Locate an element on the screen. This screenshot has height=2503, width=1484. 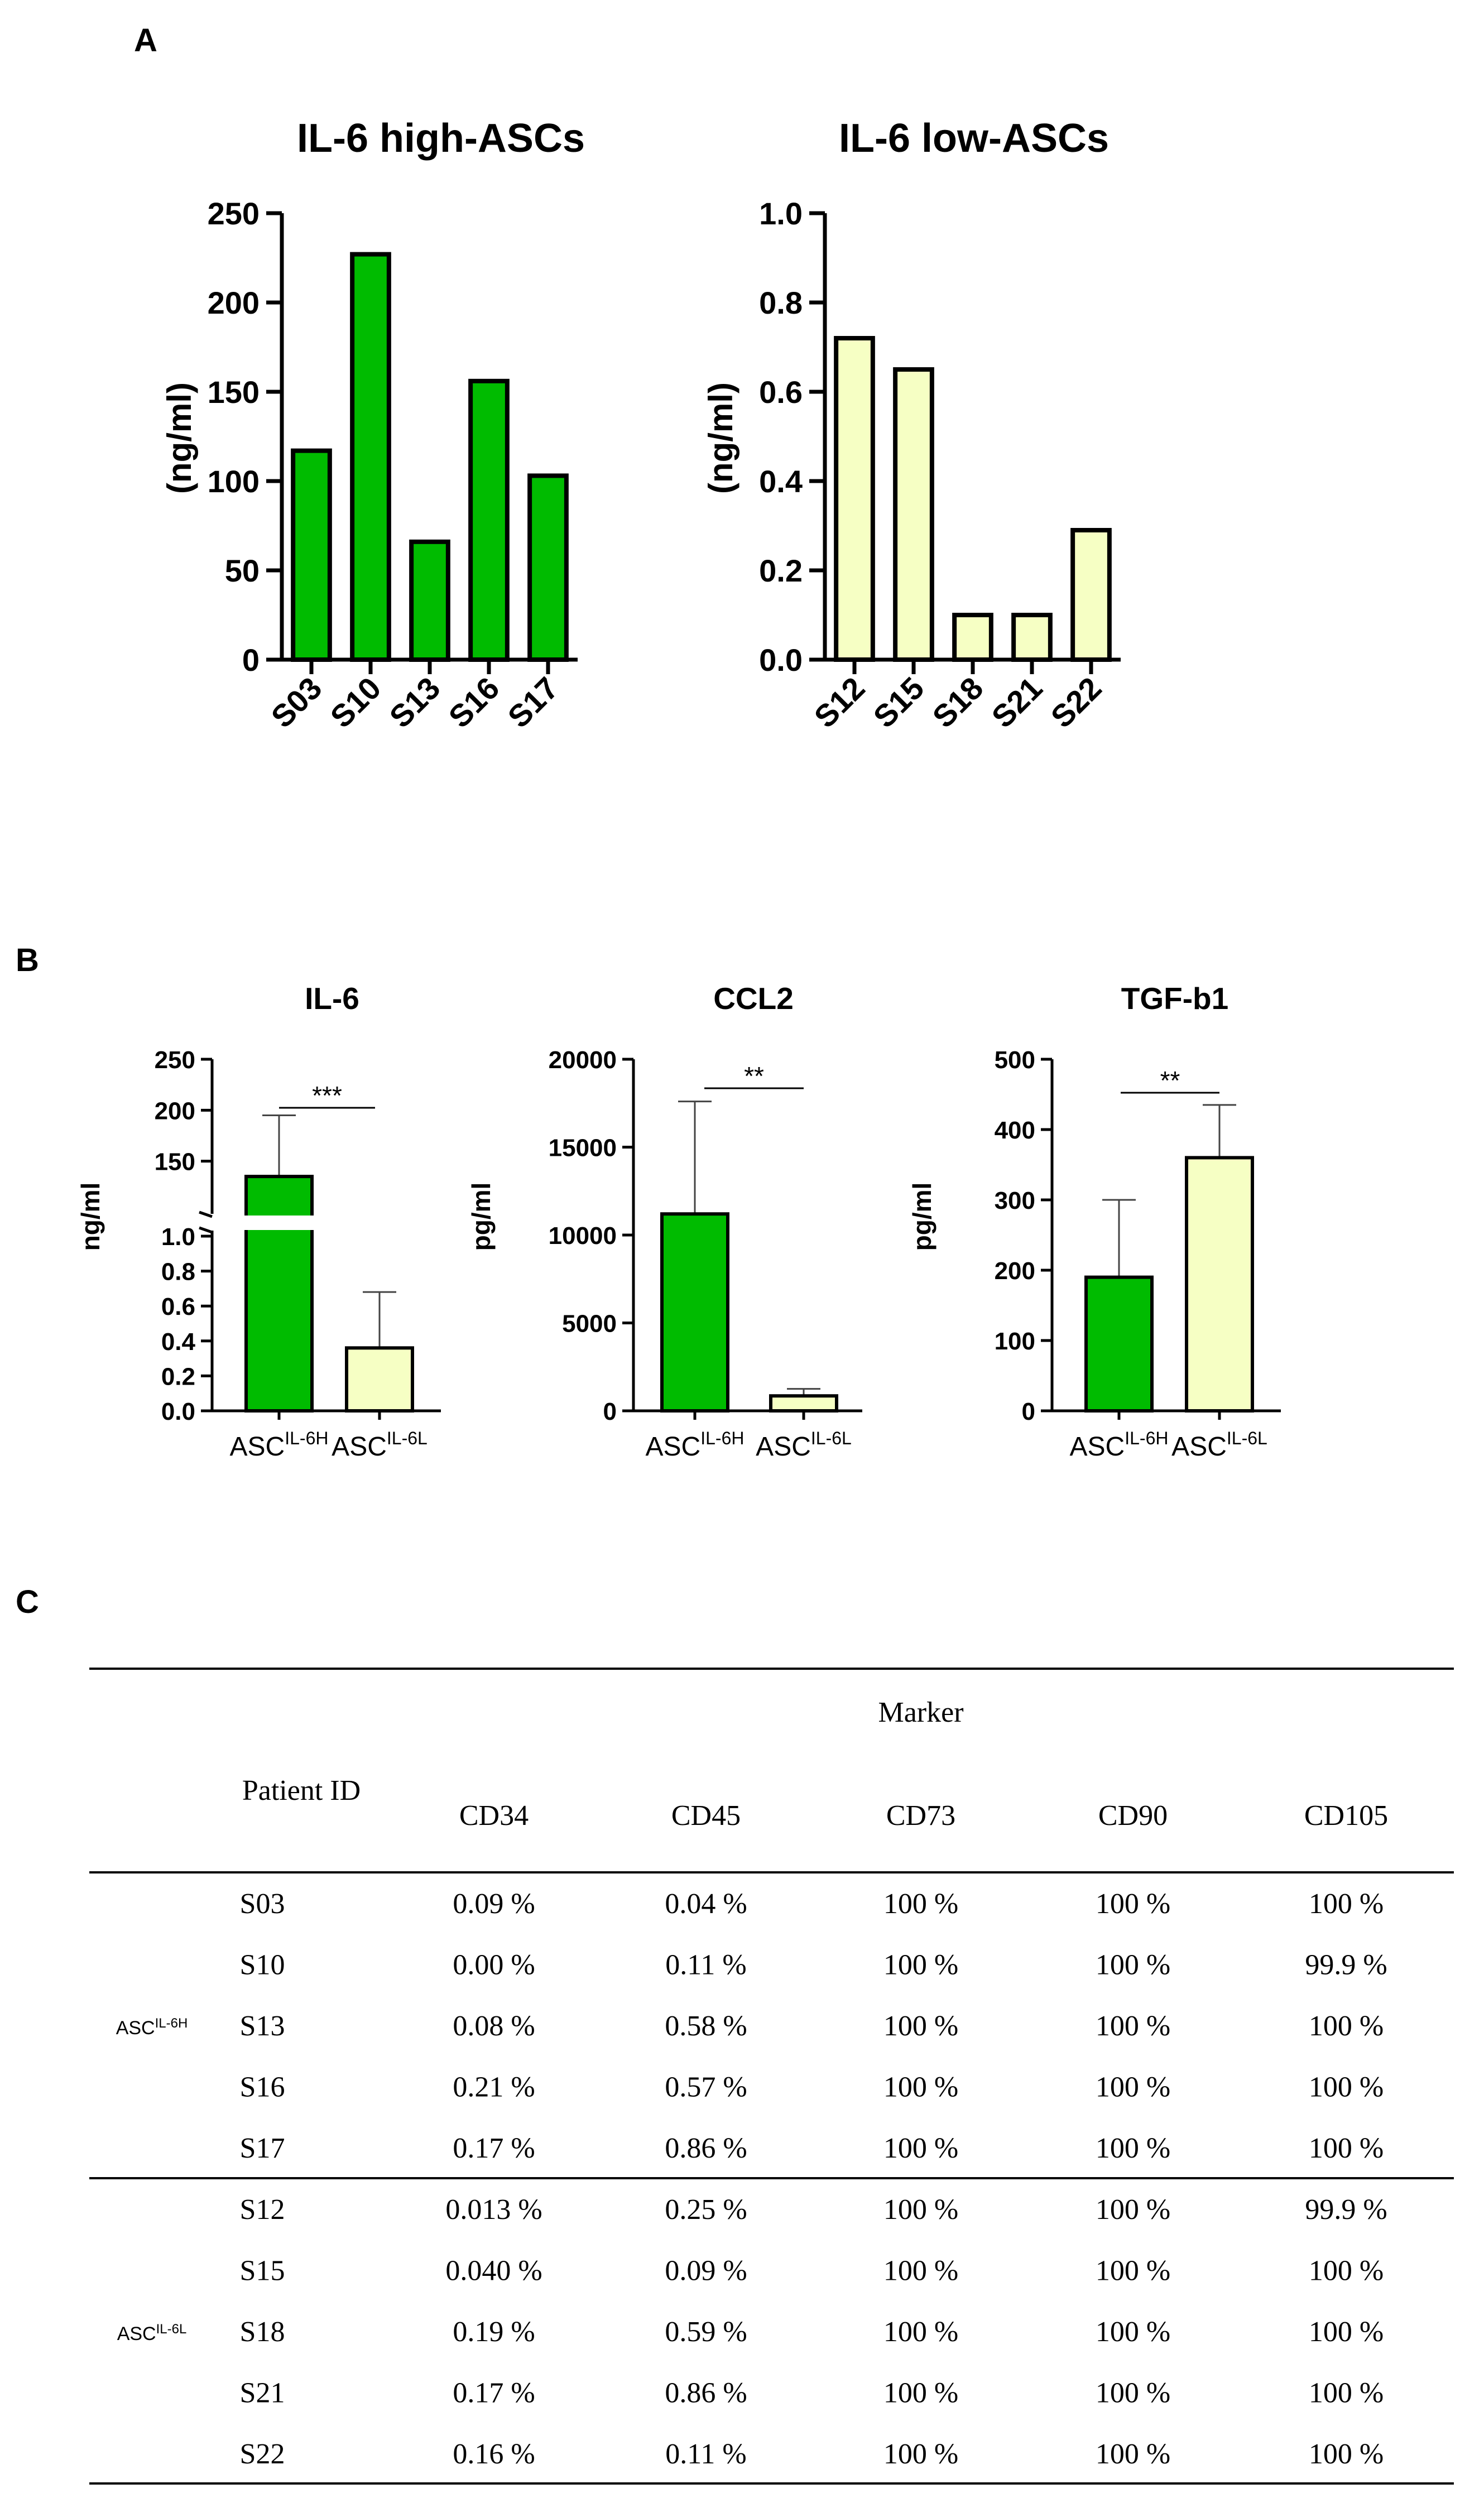
table-row: S22 0.16 % 0.11 % 100 % 100 % 100 % is located at coordinates (812, 2454).